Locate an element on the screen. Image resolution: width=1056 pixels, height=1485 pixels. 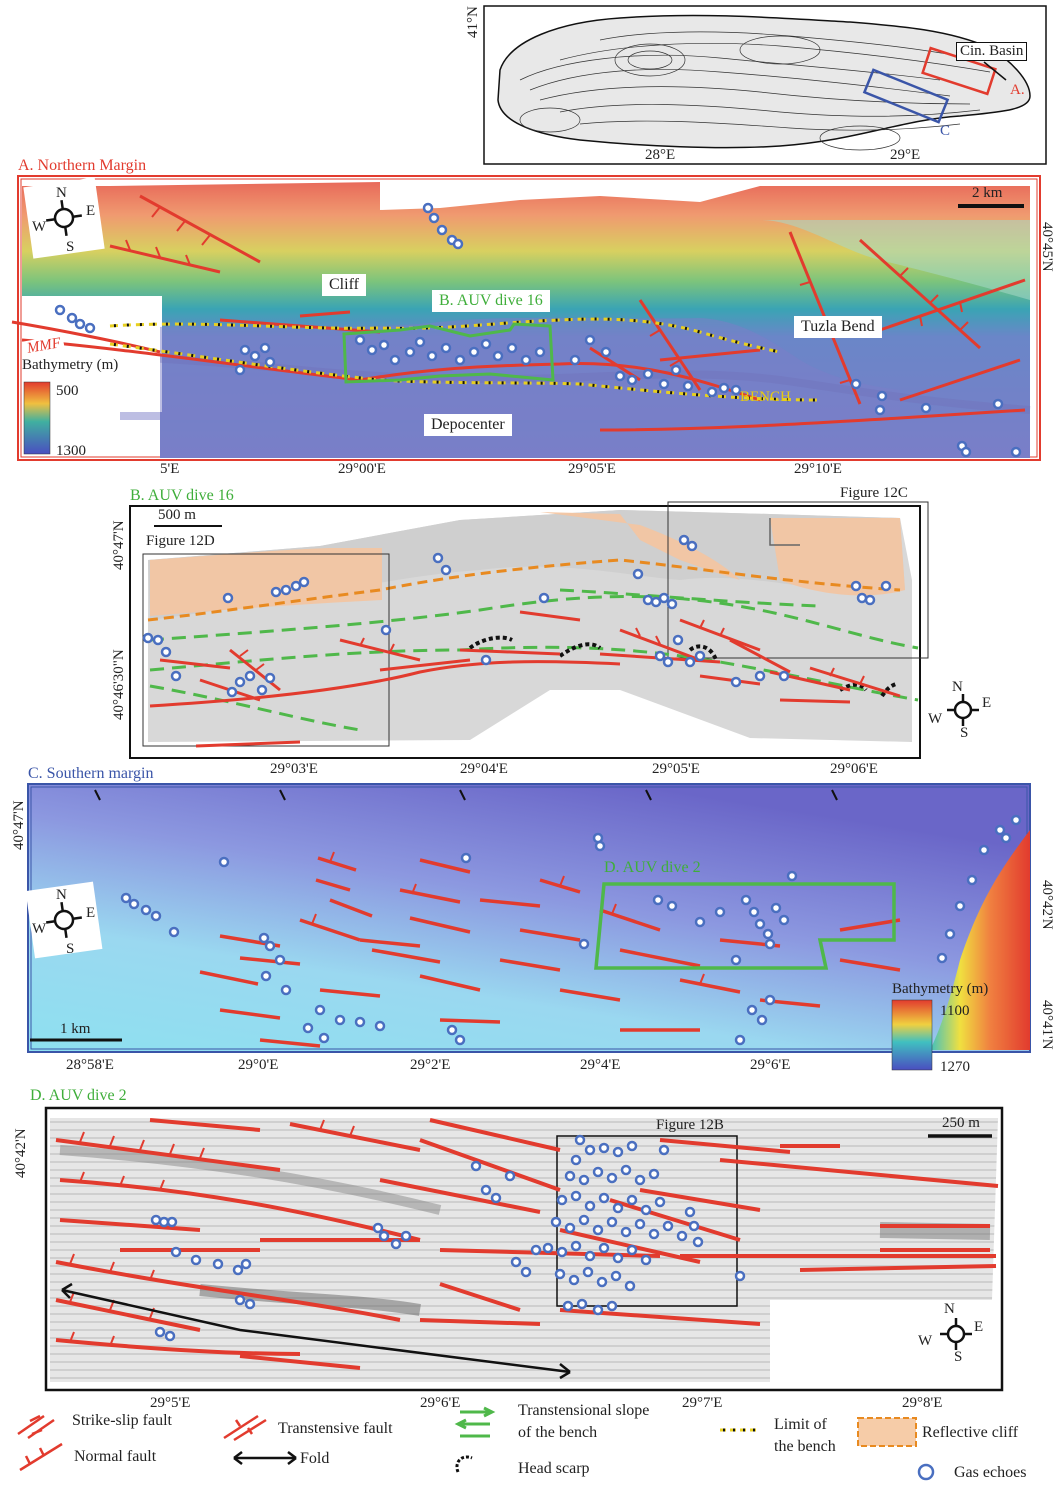
panel-a-legend-title: Bathymetry (m) is located at coordinates (70, 365).